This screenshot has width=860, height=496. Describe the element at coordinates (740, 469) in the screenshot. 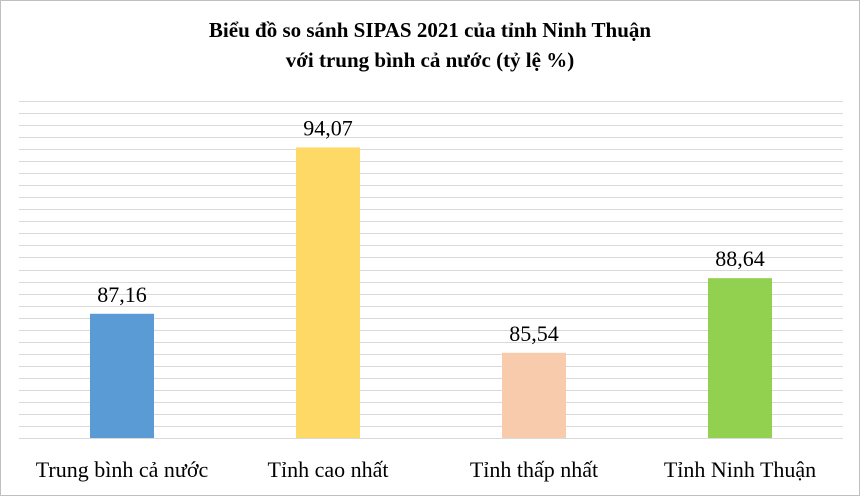

I see `category-label-4: Tỉnh Ninh Thuận` at that location.